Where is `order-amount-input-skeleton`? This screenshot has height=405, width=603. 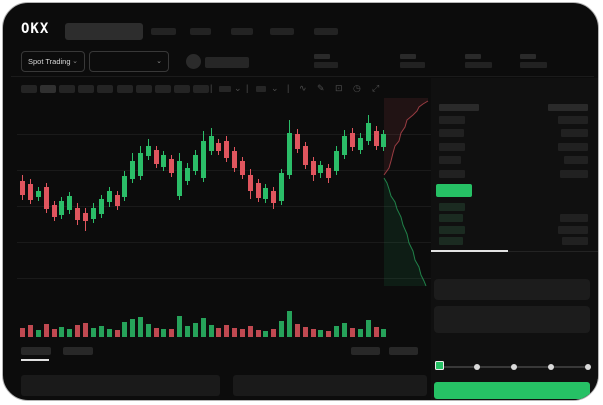
order-amount-input-skeleton is located at coordinates (512, 319).